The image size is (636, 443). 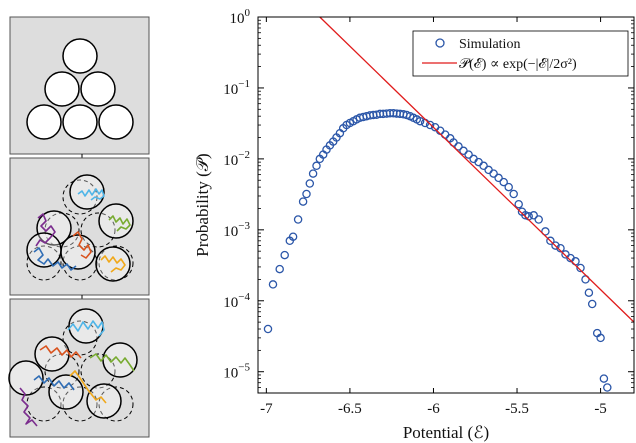 I want to click on schematic-panel-final, so click(x=79, y=368).